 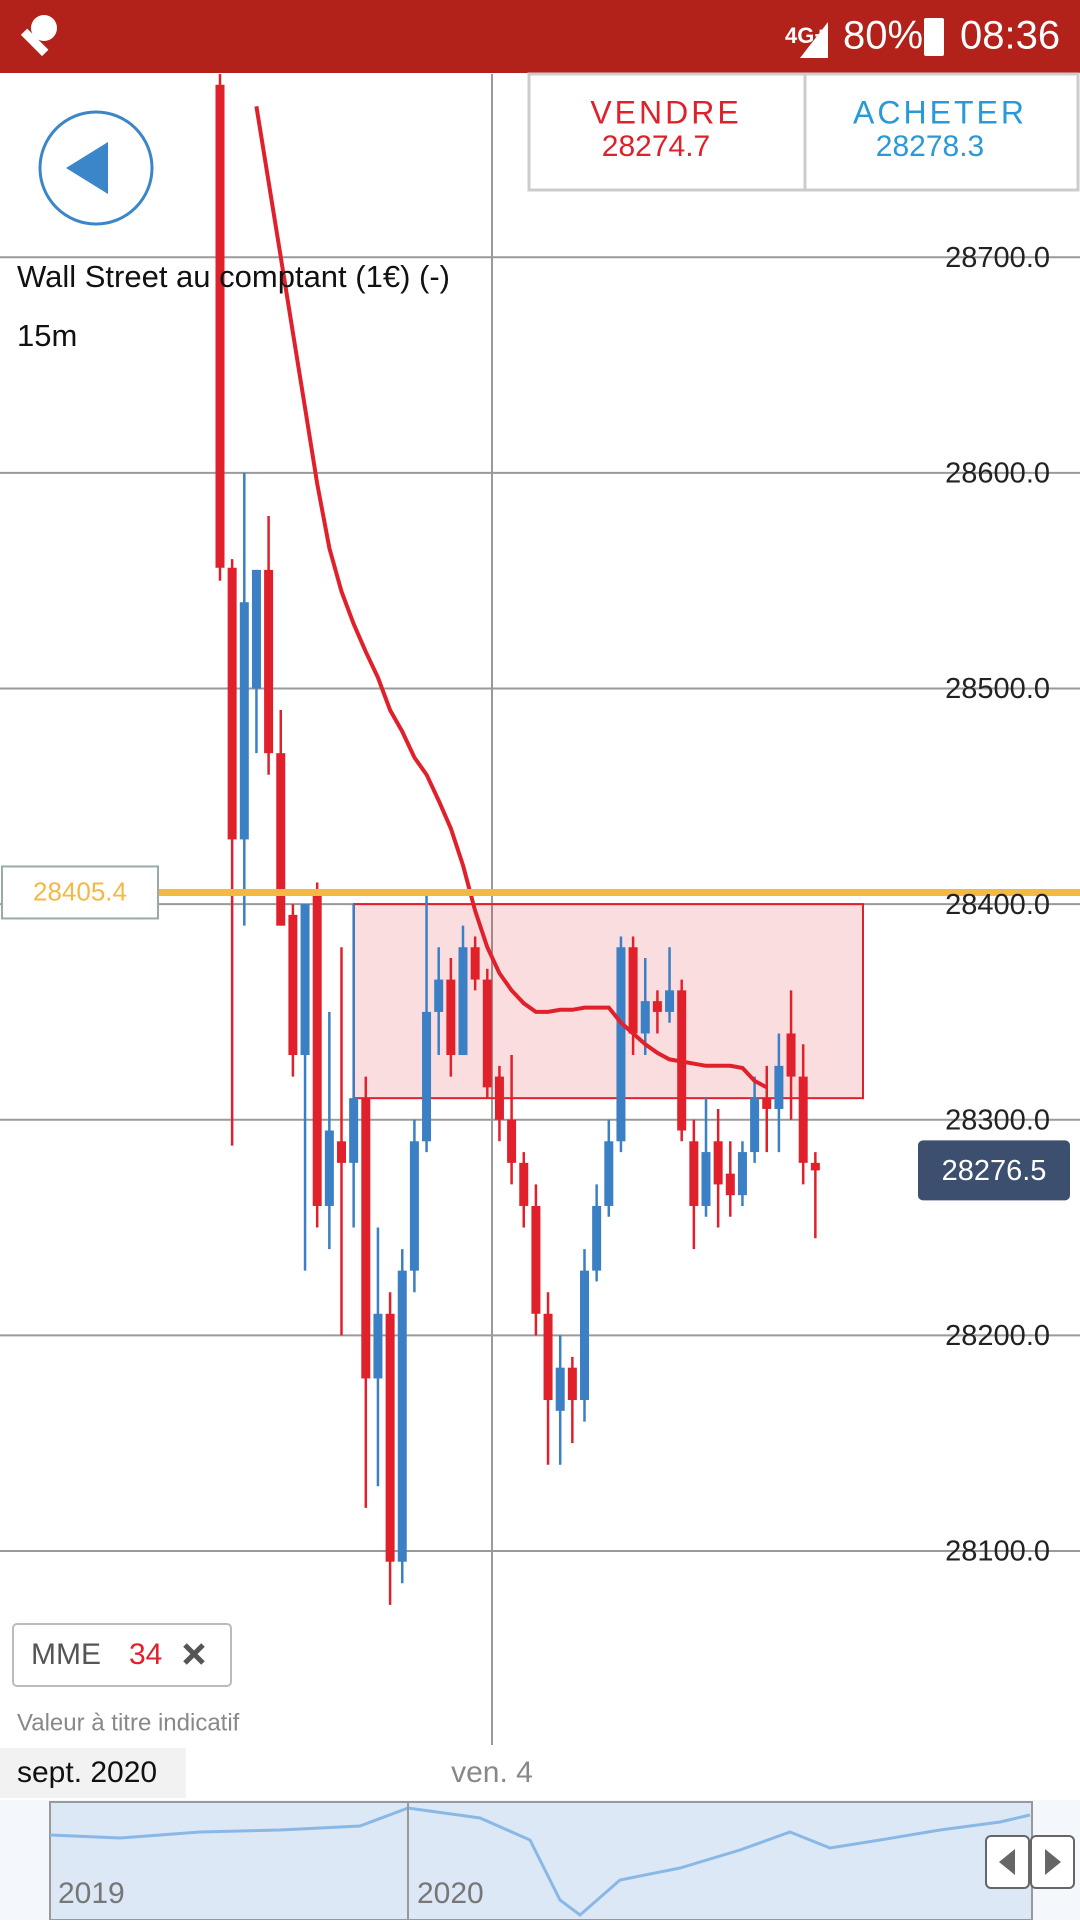 I want to click on back-arrow, so click(x=87, y=168).